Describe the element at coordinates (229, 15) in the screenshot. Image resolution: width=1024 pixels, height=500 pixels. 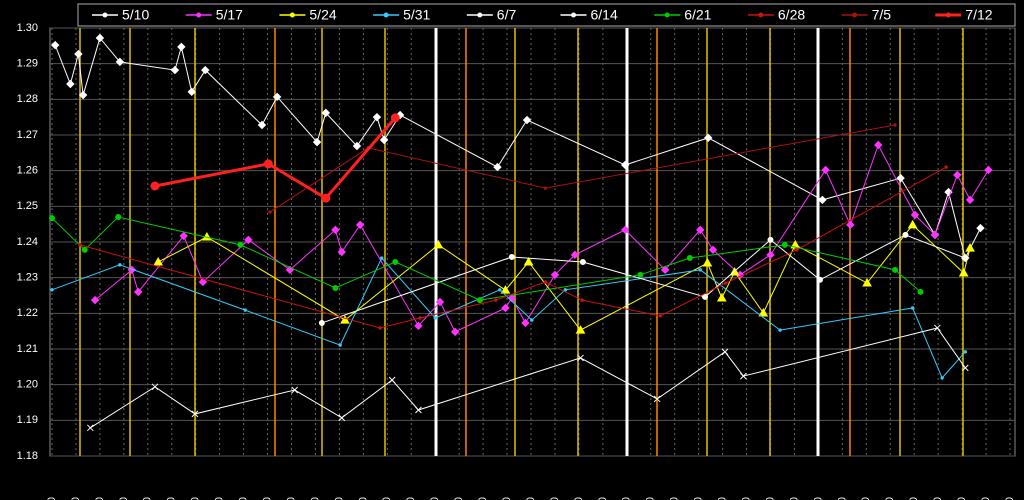
I see `legend-label: 5/17` at that location.